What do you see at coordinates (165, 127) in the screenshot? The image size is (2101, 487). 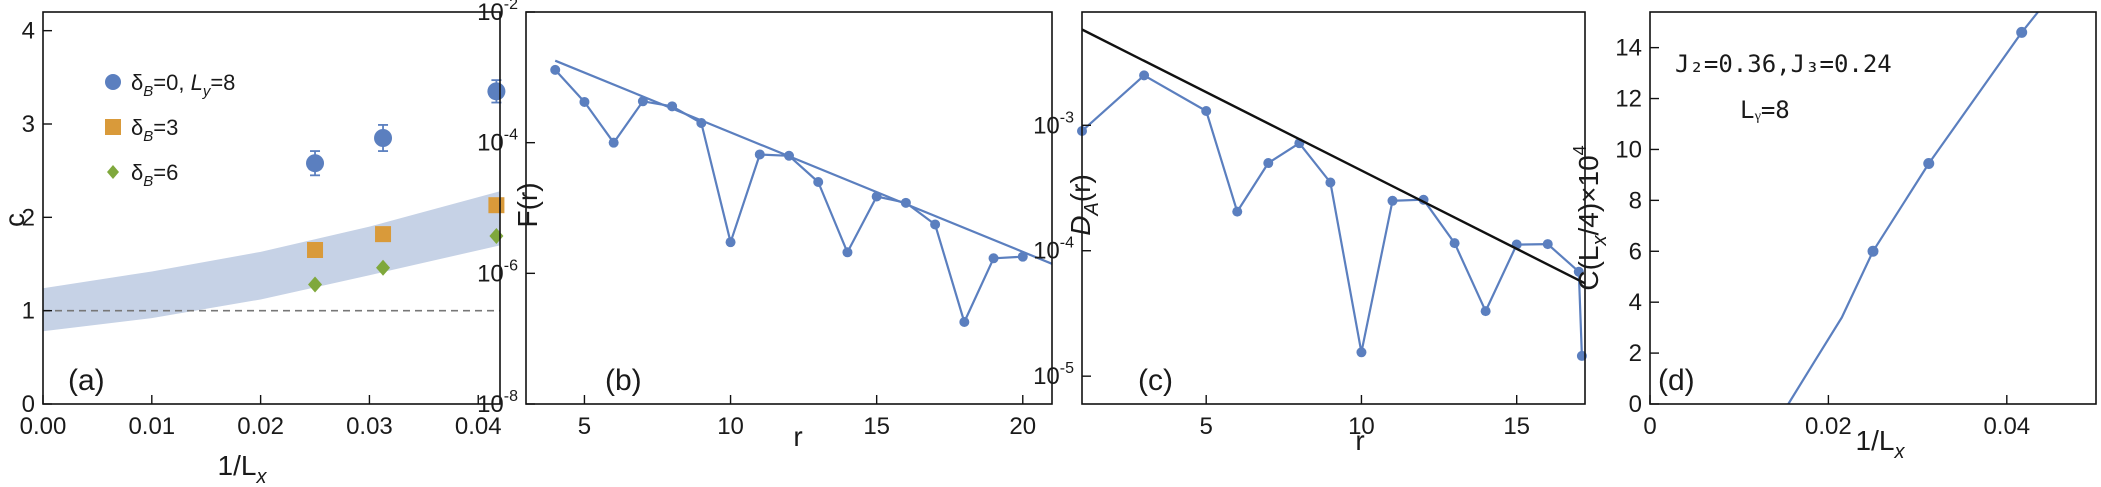 I see `legend-label-part: =3` at bounding box center [165, 127].